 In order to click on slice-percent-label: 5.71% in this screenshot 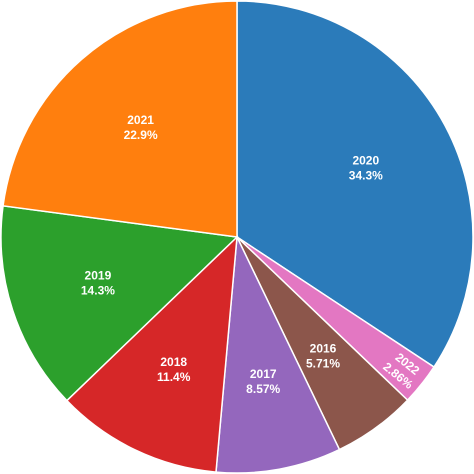, I will do `click(323, 363)`.